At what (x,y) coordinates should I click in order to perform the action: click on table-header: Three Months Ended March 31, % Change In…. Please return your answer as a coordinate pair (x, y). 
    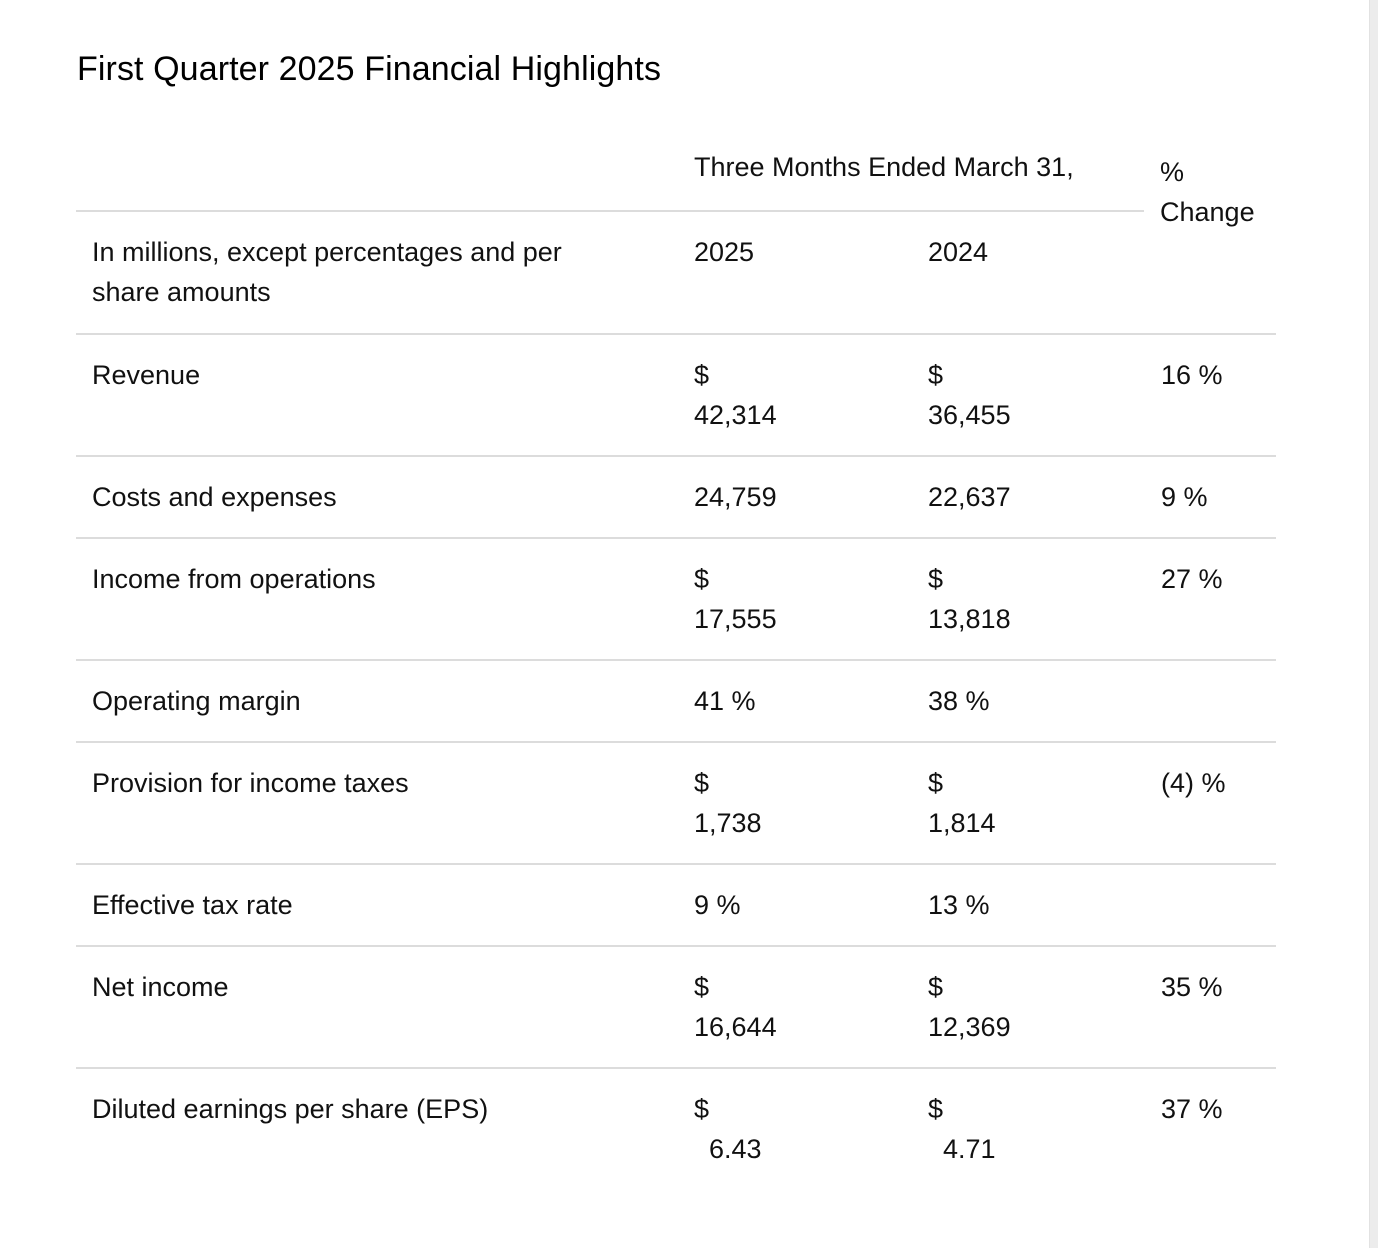
    Looking at the image, I should click on (676, 242).